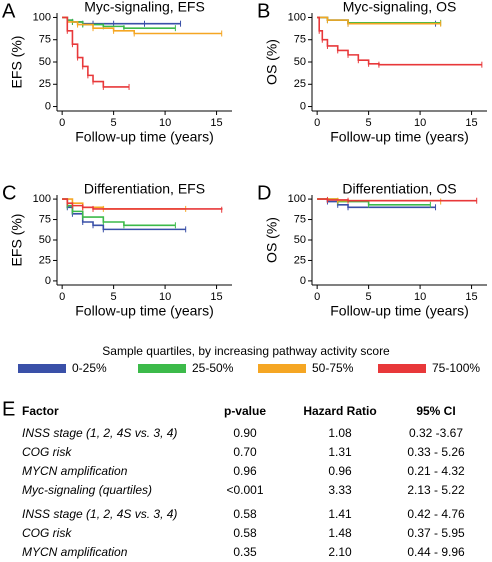  Describe the element at coordinates (340, 514) in the screenshot. I see `table-cell: 1.41` at that location.